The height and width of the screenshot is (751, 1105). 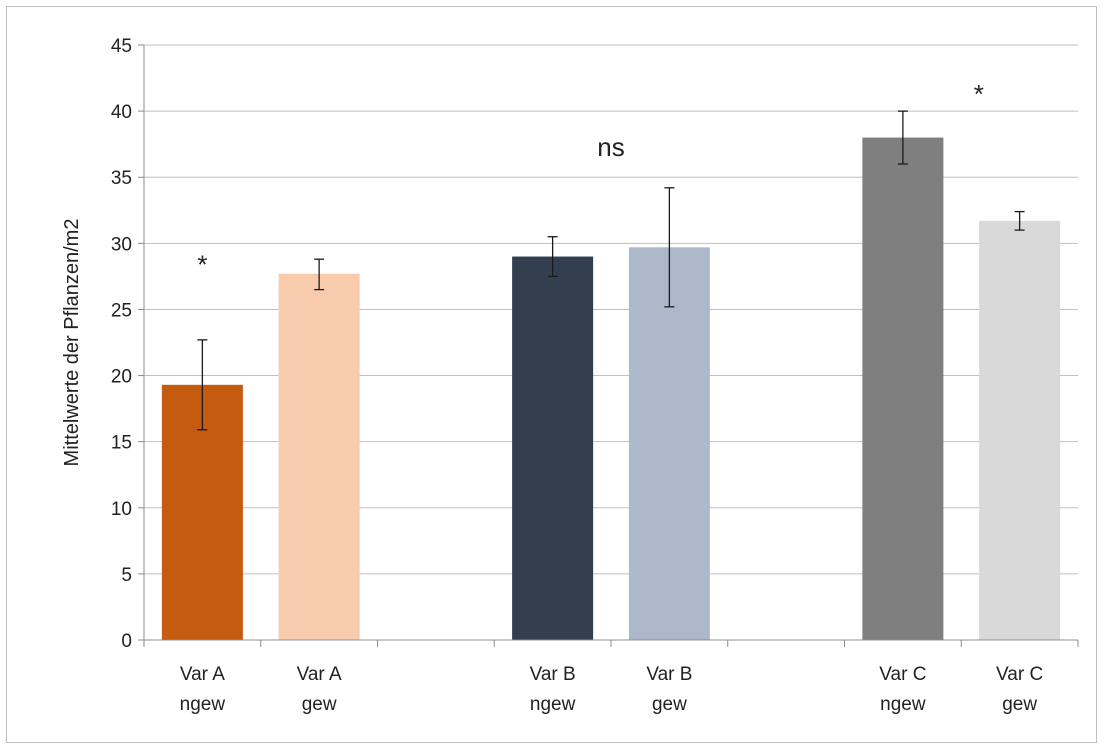 What do you see at coordinates (121, 46) in the screenshot?
I see `y-tick-label: 45` at bounding box center [121, 46].